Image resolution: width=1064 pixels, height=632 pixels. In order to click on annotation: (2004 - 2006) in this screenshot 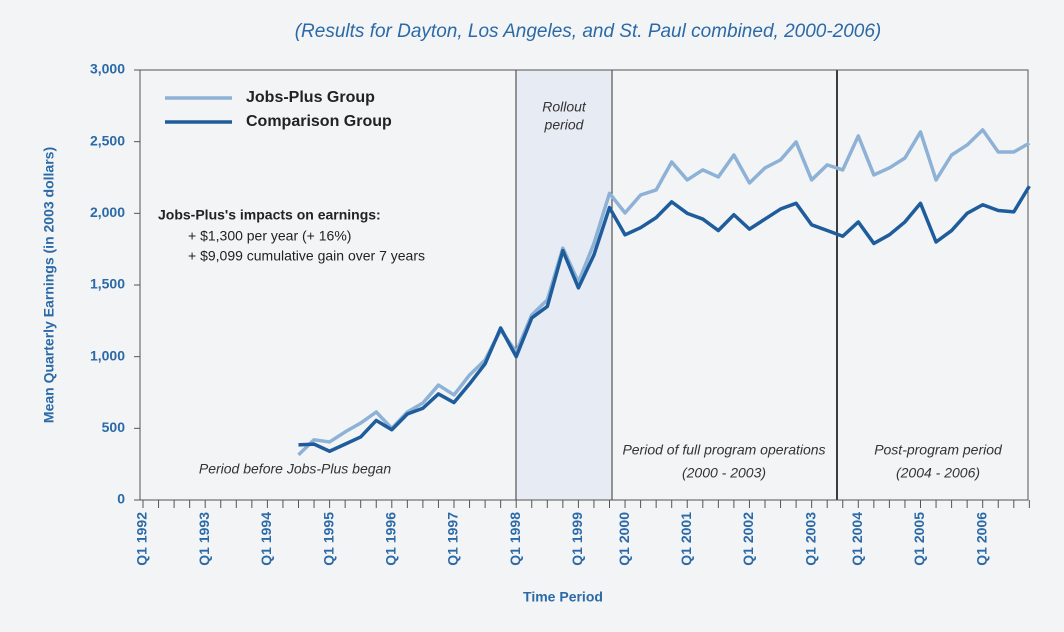, I will do `click(938, 473)`.